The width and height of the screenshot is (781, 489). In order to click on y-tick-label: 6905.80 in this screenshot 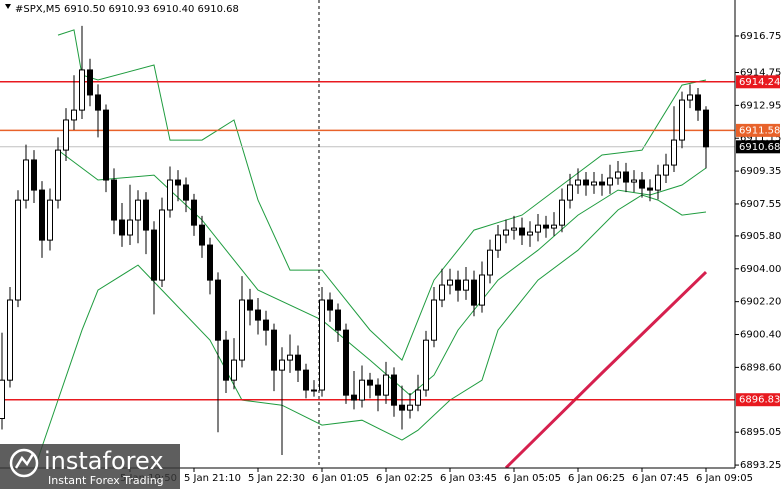, I will do `click(760, 236)`.